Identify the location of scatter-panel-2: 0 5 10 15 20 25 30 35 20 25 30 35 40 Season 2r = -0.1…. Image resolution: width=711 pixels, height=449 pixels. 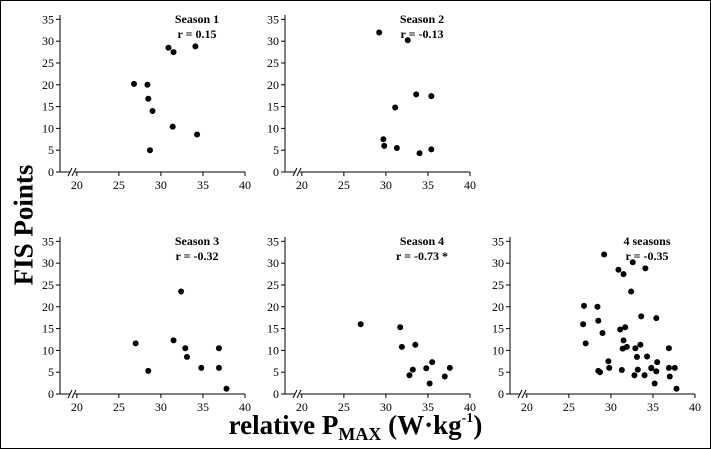
(371, 102).